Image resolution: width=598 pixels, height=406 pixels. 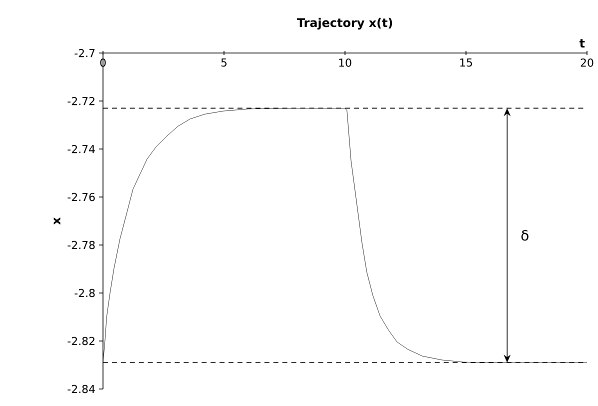 What do you see at coordinates (345, 62) in the screenshot?
I see `x-tick-label: 10` at bounding box center [345, 62].